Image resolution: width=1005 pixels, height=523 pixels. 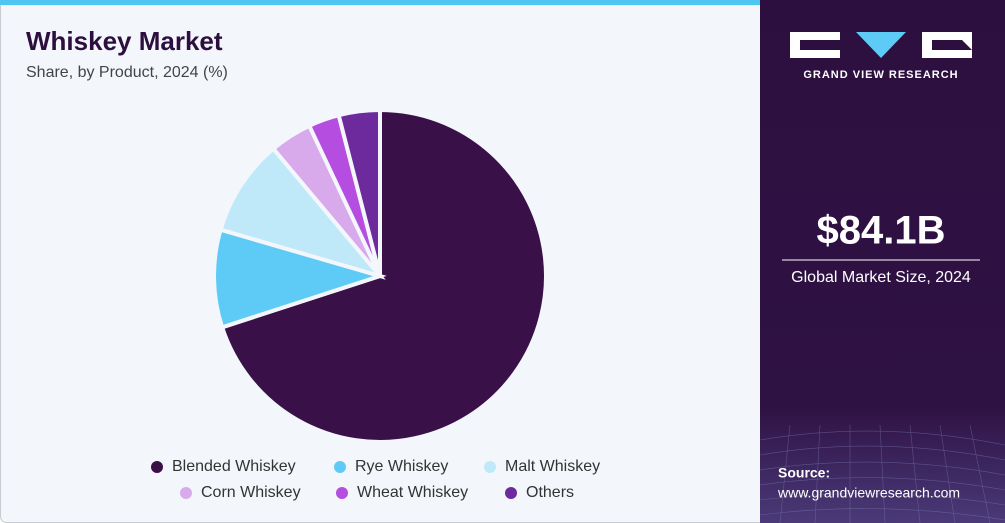 I want to click on legend-label: Others, so click(x=550, y=492).